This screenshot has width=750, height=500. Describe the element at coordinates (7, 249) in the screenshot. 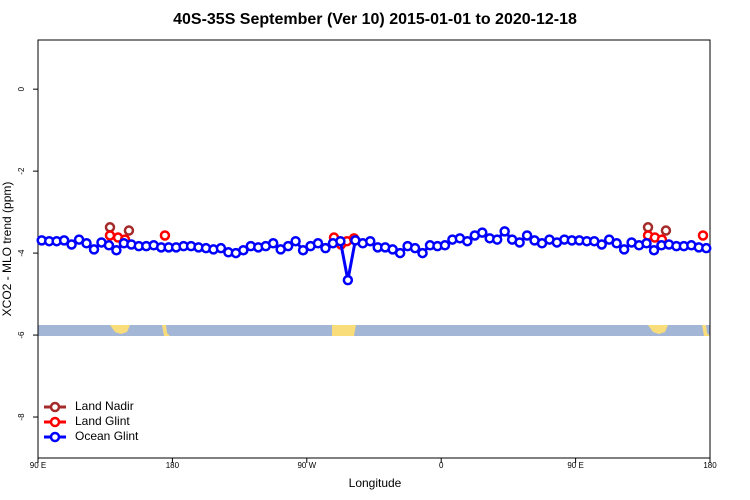

I see `y-axis-label: XCO2 - MLO trend (ppm)` at that location.